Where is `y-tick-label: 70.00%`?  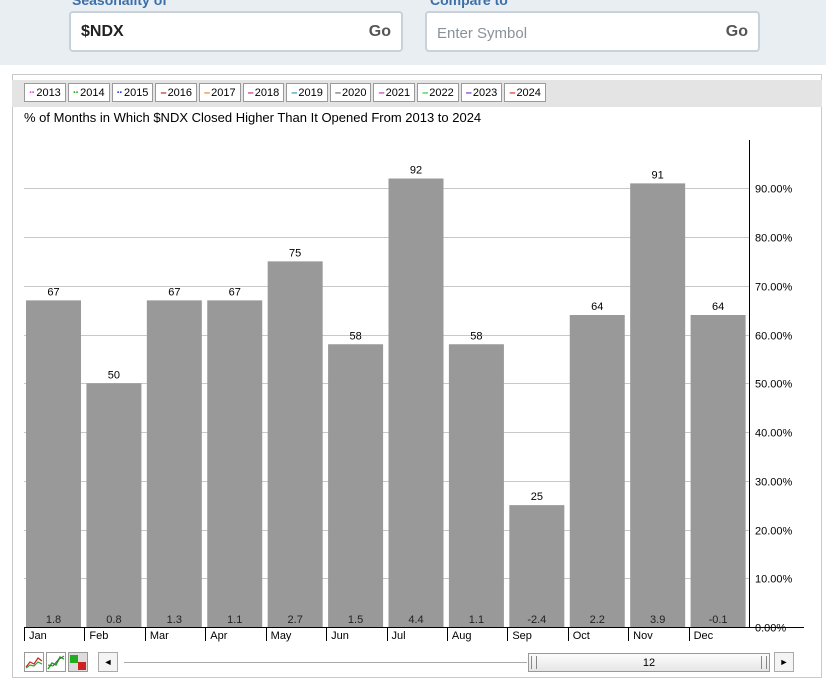 y-tick-label: 70.00% is located at coordinates (774, 288).